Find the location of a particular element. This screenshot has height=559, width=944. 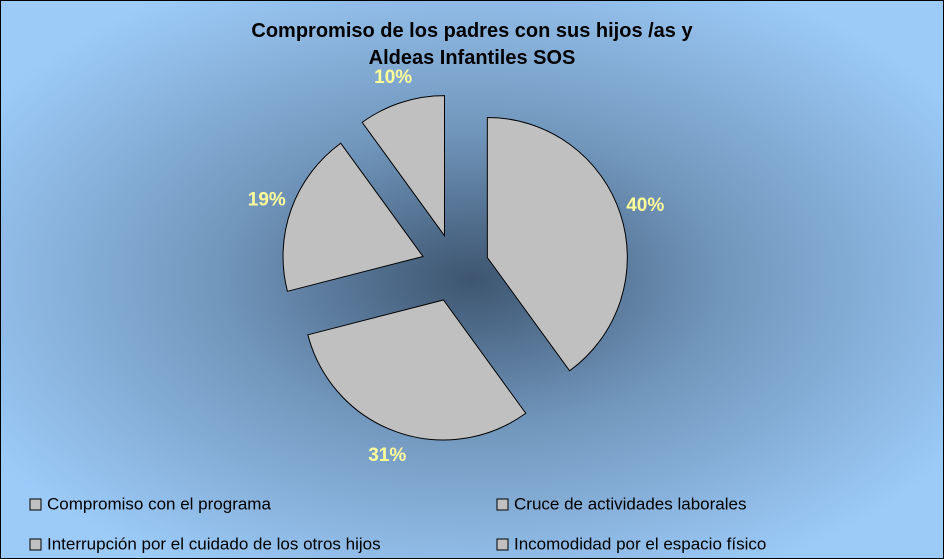

data-label: 31% is located at coordinates (387, 455).